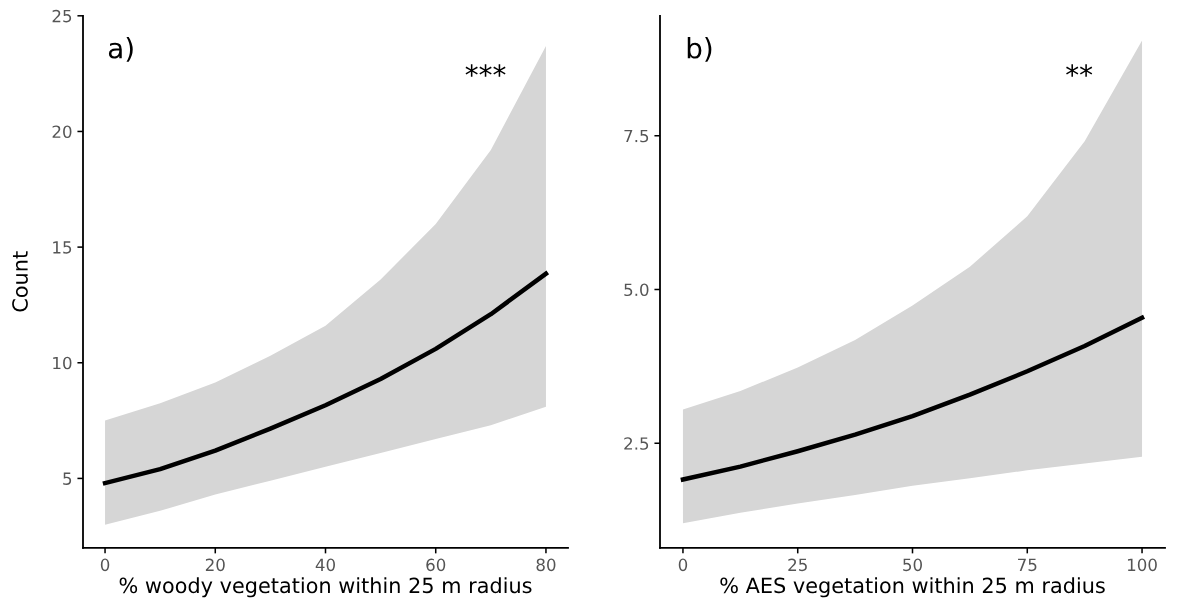 Image resolution: width=1182 pixels, height=608 pixels. What do you see at coordinates (485, 70) in the screenshot?
I see `annotation: ***` at bounding box center [485, 70].